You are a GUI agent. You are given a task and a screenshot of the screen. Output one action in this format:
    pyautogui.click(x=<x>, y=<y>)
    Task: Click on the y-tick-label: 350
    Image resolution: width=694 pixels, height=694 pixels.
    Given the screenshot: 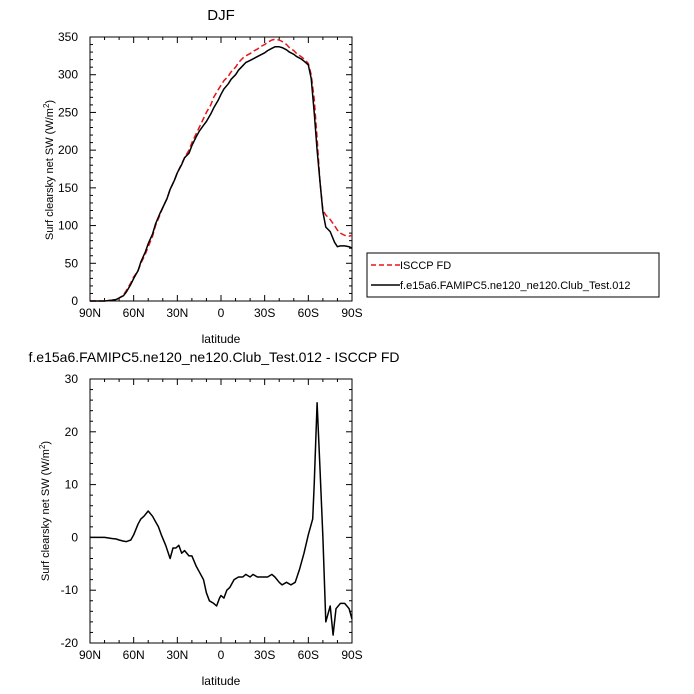 What is the action you would take?
    pyautogui.click(x=68, y=37)
    